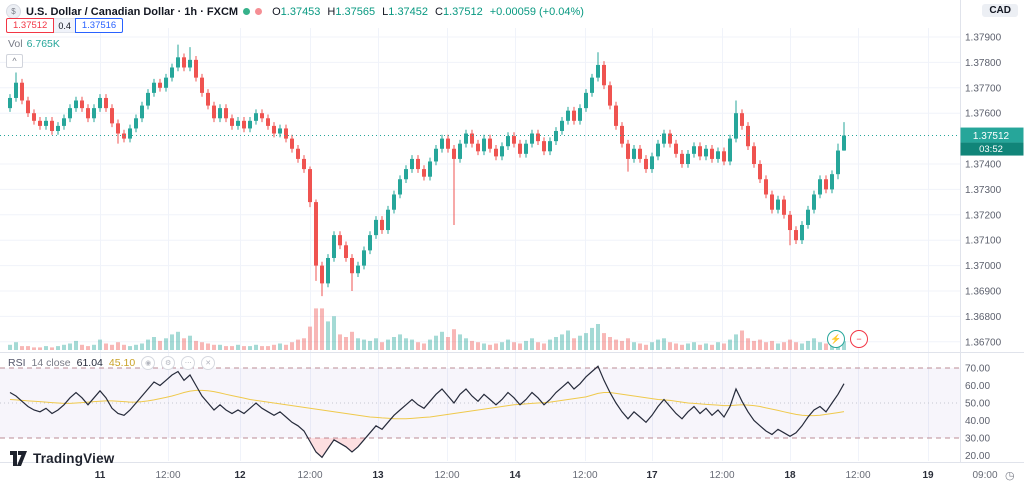  What do you see at coordinates (408, 11) in the screenshot?
I see `low-value: 1.37452` at bounding box center [408, 11].